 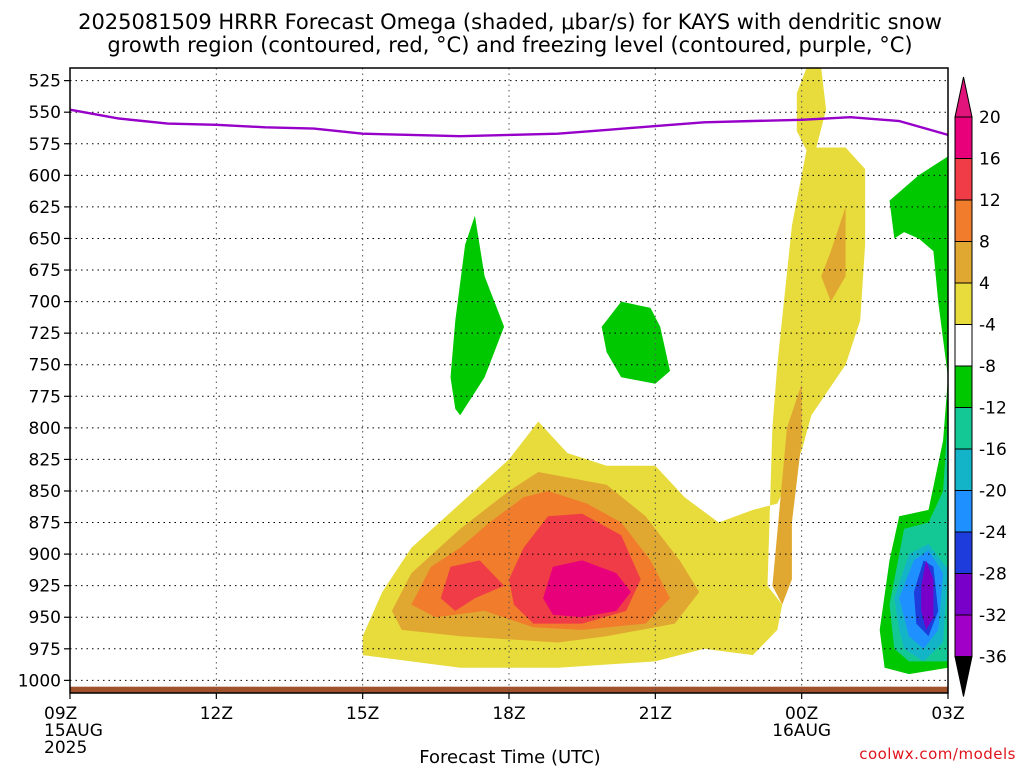 What do you see at coordinates (45, 271) in the screenshot?
I see `y-tick-label: 675` at bounding box center [45, 271].